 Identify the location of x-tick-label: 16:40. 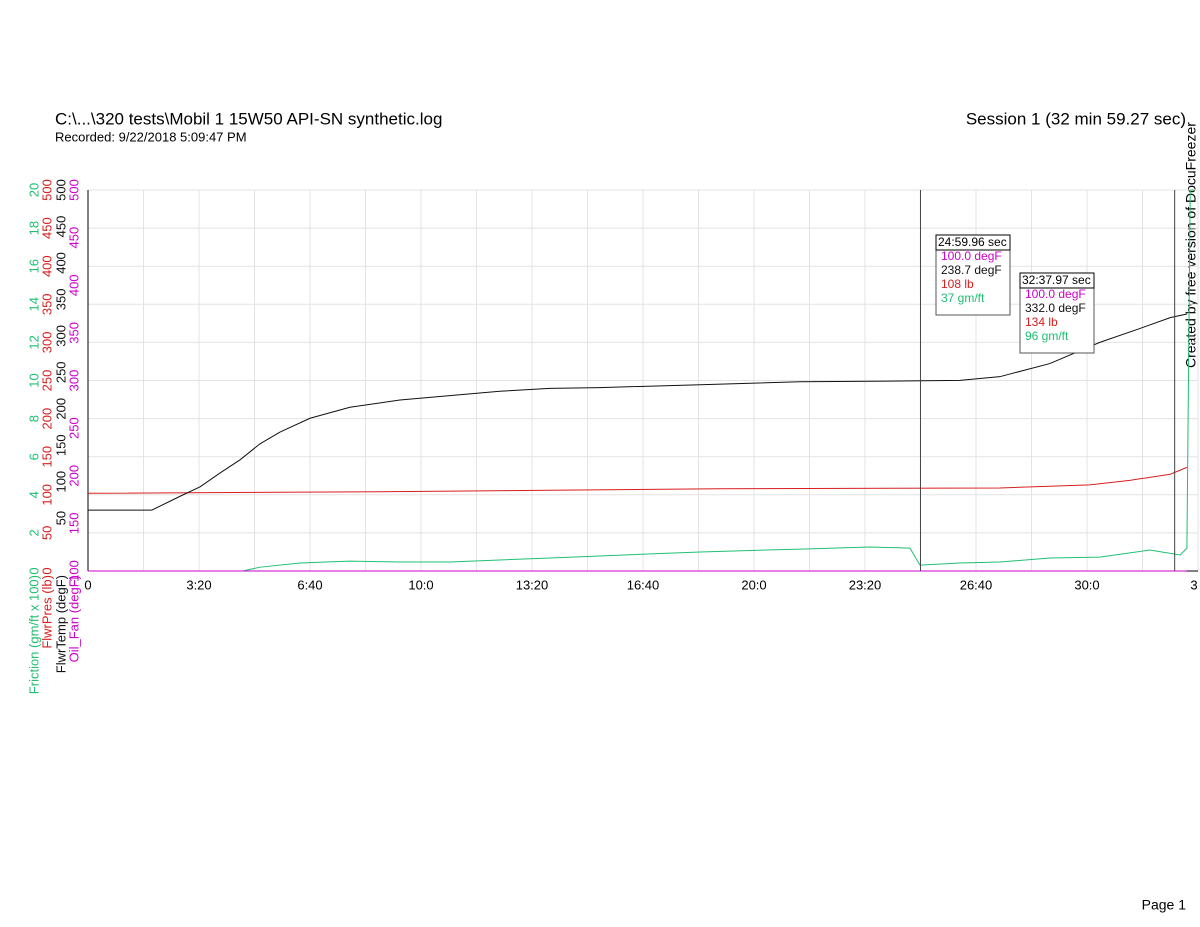
(643, 584).